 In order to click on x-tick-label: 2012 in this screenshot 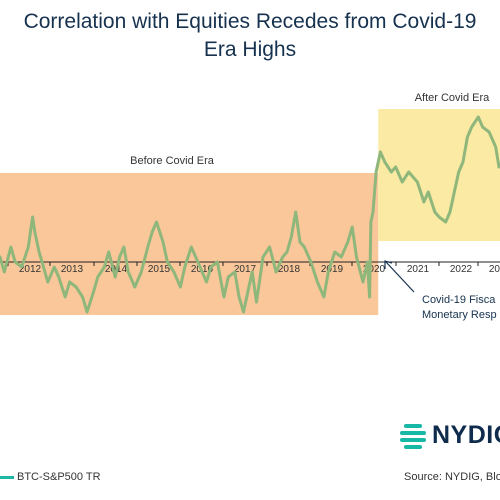, I will do `click(30, 269)`.